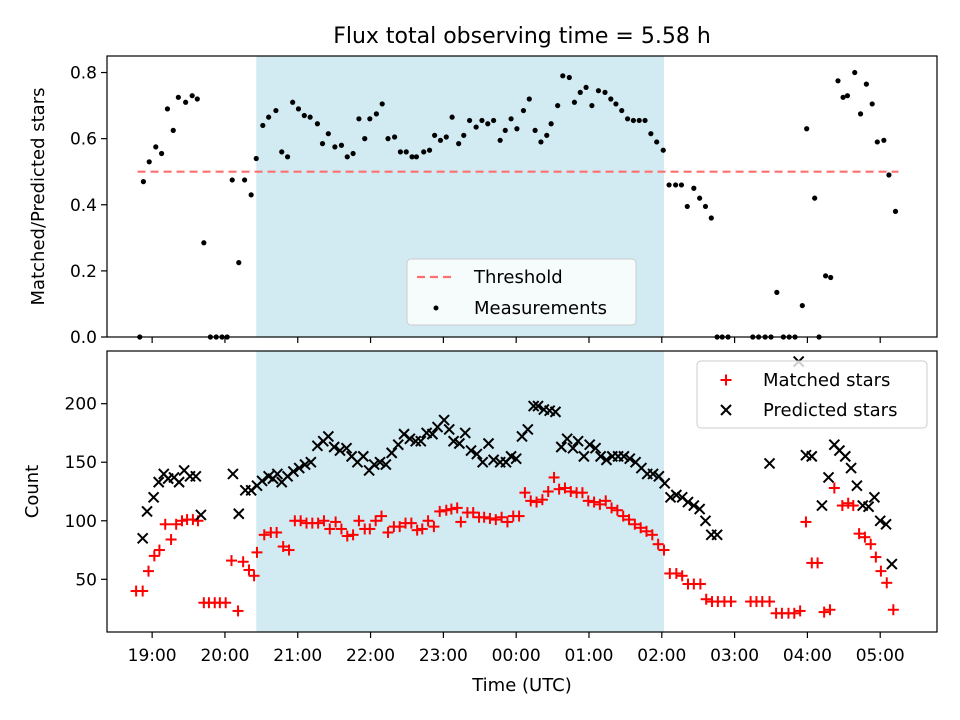  I want to click on x-tick-label: 05:00, so click(880, 656).